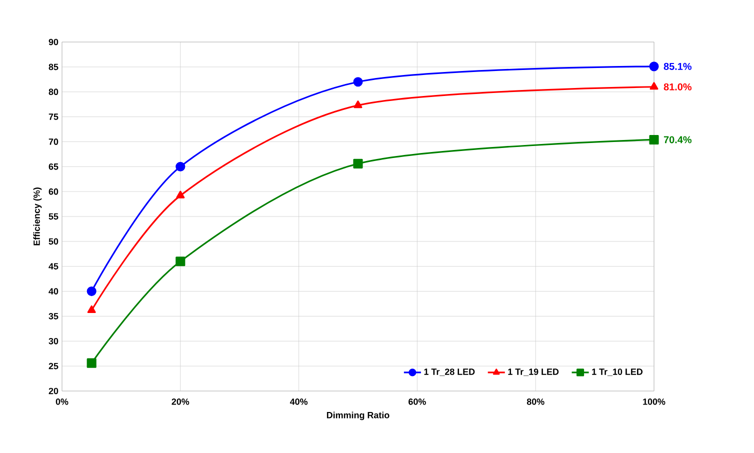 This screenshot has width=754, height=453. What do you see at coordinates (654, 401) in the screenshot?
I see `x-tick-label: 100%` at bounding box center [654, 401].